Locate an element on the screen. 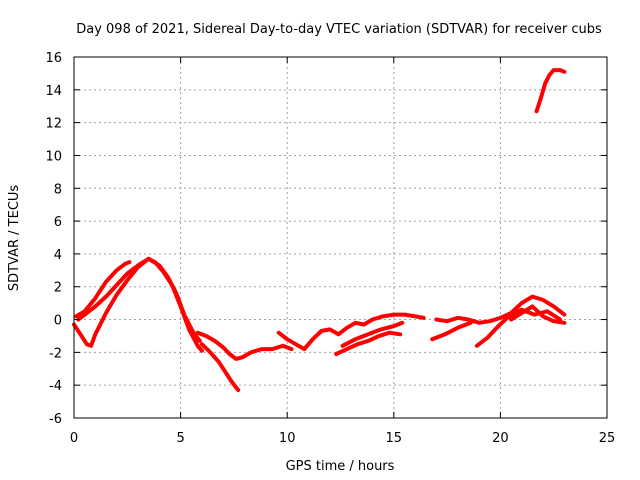  x-axis-label: GPS time / hours is located at coordinates (340, 466).